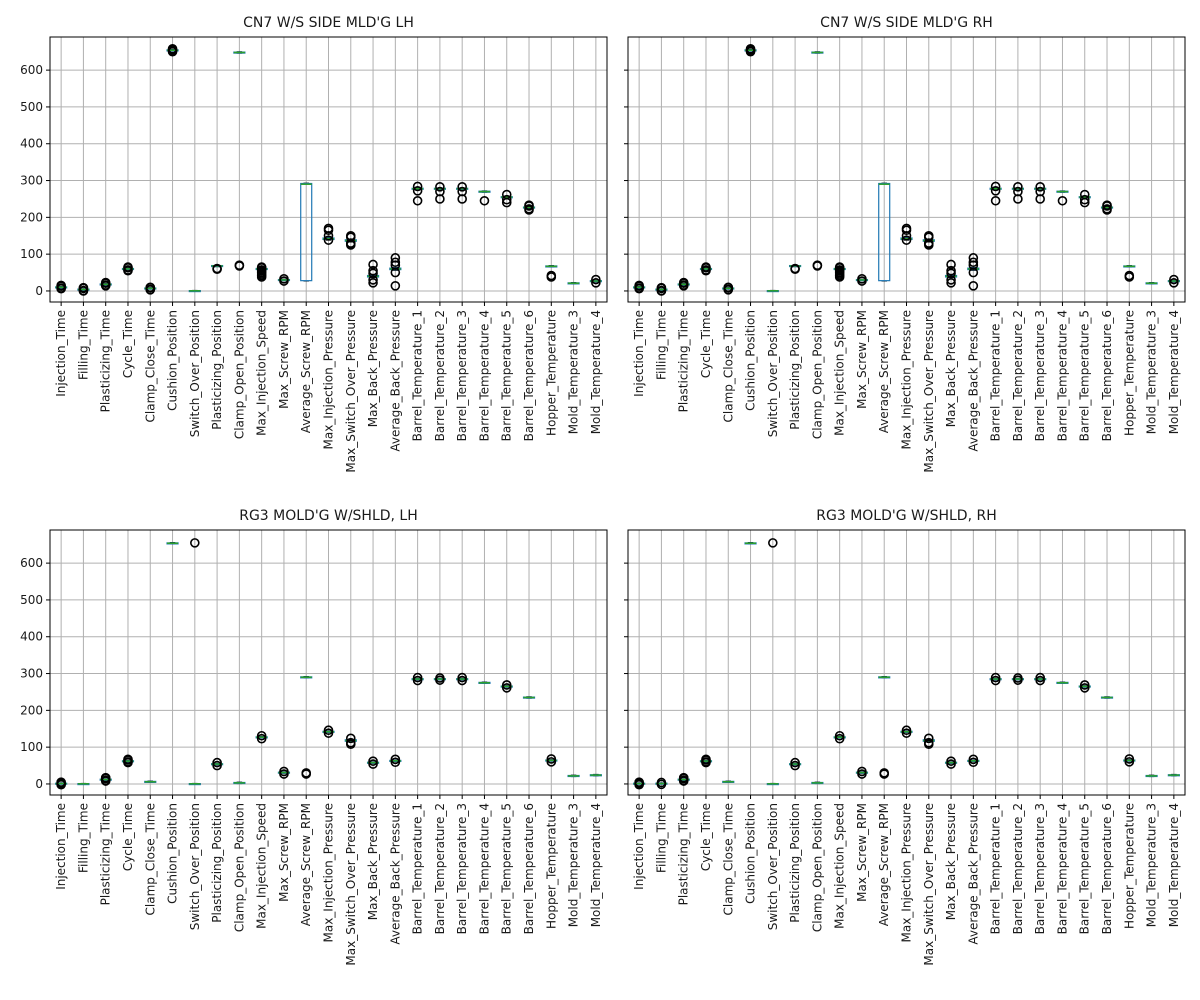 This screenshot has height=1000, width=1200. What do you see at coordinates (996, 375) in the screenshot?
I see `x-tick-label: Barrel_Temperature_1` at bounding box center [996, 375].